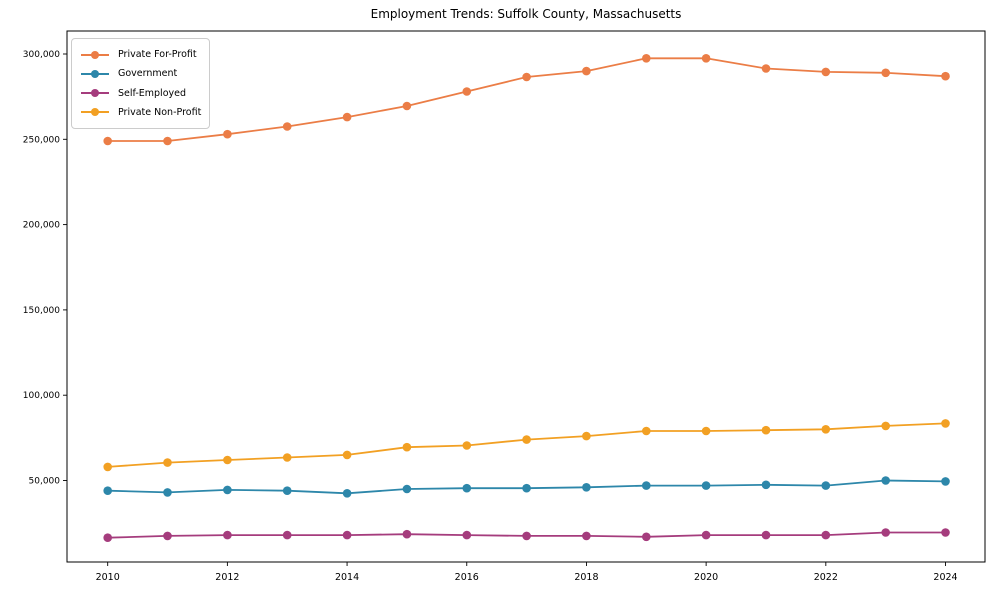 Image resolution: width=1000 pixels, height=600 pixels. I want to click on x-tick-label: 2010, so click(108, 577).